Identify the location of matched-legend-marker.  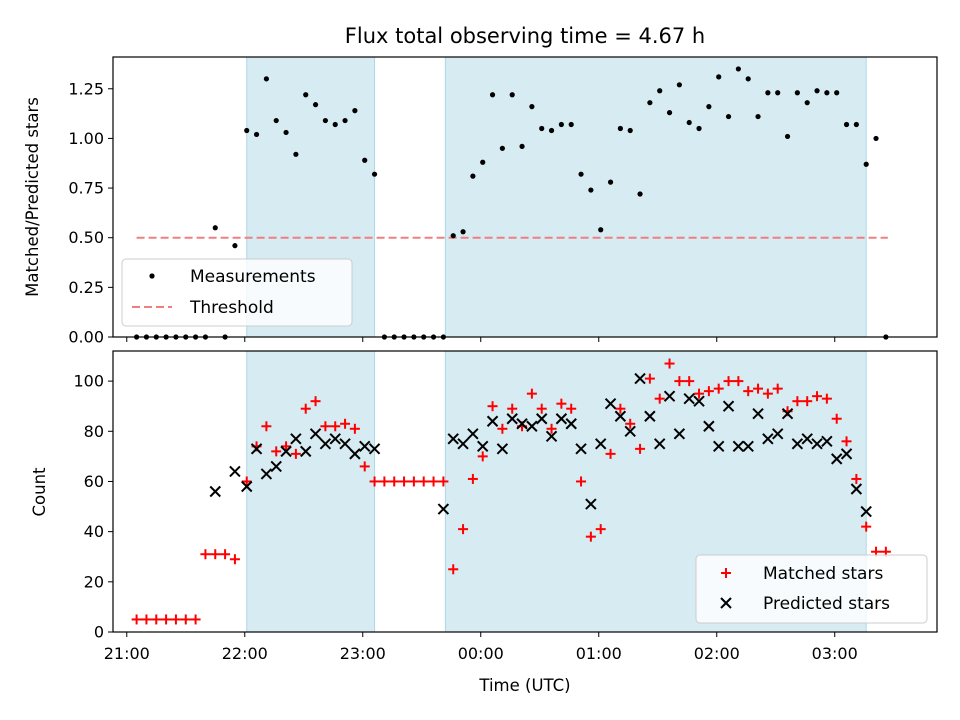
(726, 573).